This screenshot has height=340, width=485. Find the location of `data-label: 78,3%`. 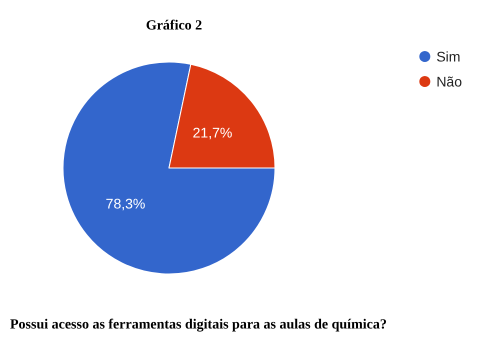

data-label: 78,3% is located at coordinates (126, 203).